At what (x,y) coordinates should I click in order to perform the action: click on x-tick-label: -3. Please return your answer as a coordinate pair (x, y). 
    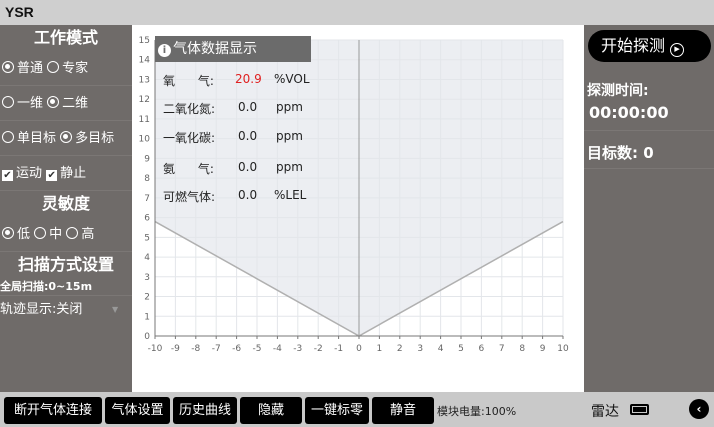
    Looking at the image, I should click on (297, 349).